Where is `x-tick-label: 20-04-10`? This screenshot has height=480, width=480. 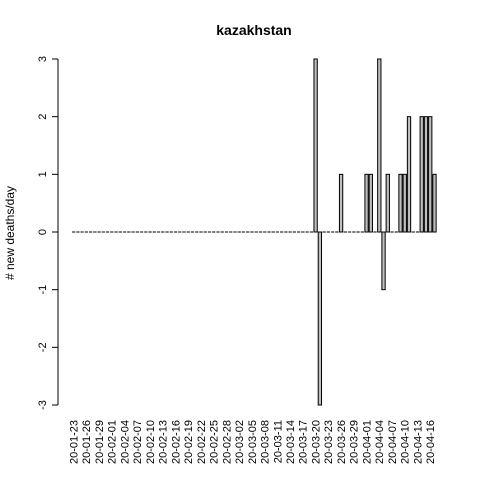
x-tick-label: 20-04-10 is located at coordinates (406, 442).